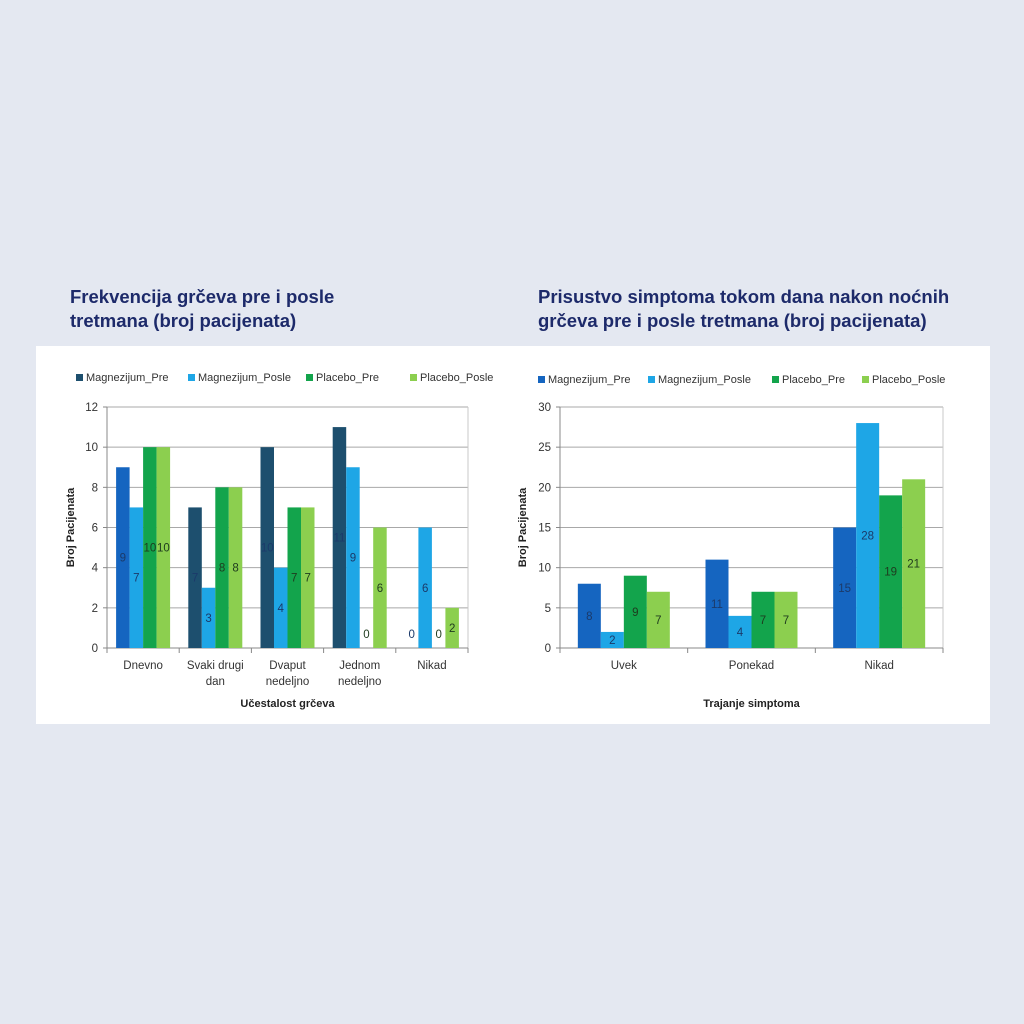 The height and width of the screenshot is (1024, 1024). I want to click on x-tick-label: Nikad, so click(878, 666).